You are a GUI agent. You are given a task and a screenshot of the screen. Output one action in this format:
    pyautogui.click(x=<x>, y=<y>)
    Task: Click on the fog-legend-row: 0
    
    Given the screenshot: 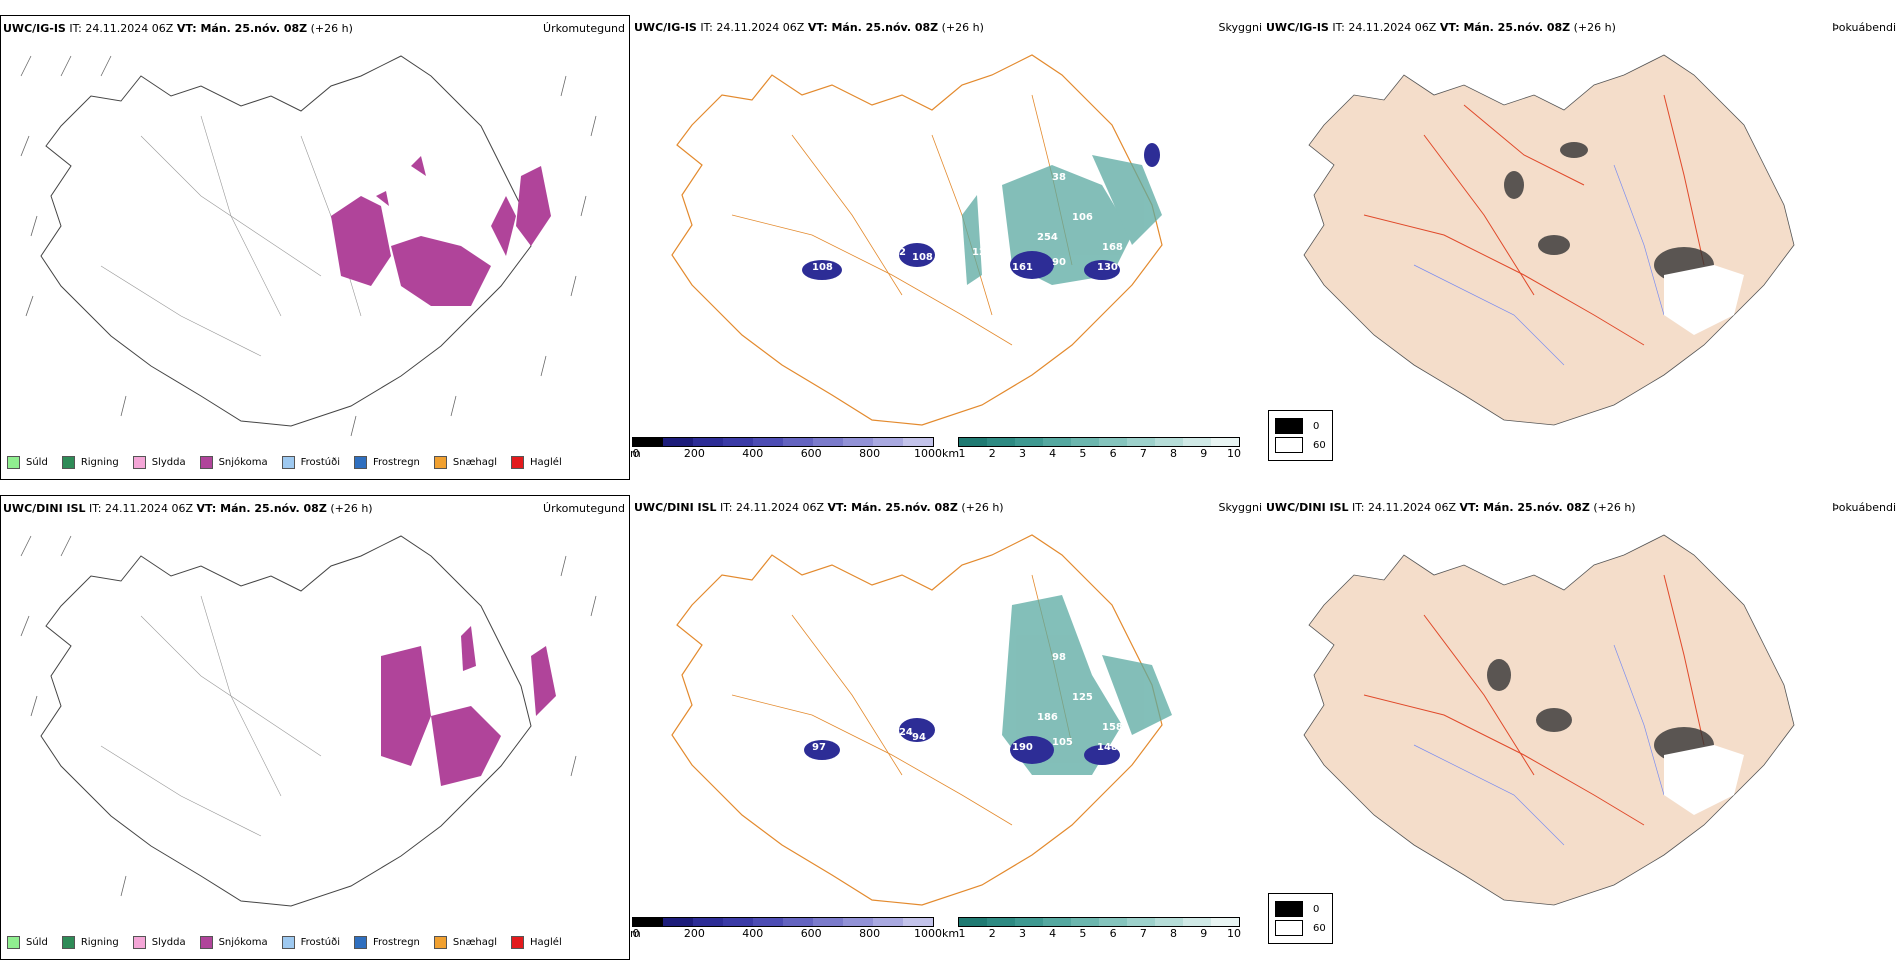 What is the action you would take?
    pyautogui.click(x=1300, y=909)
    